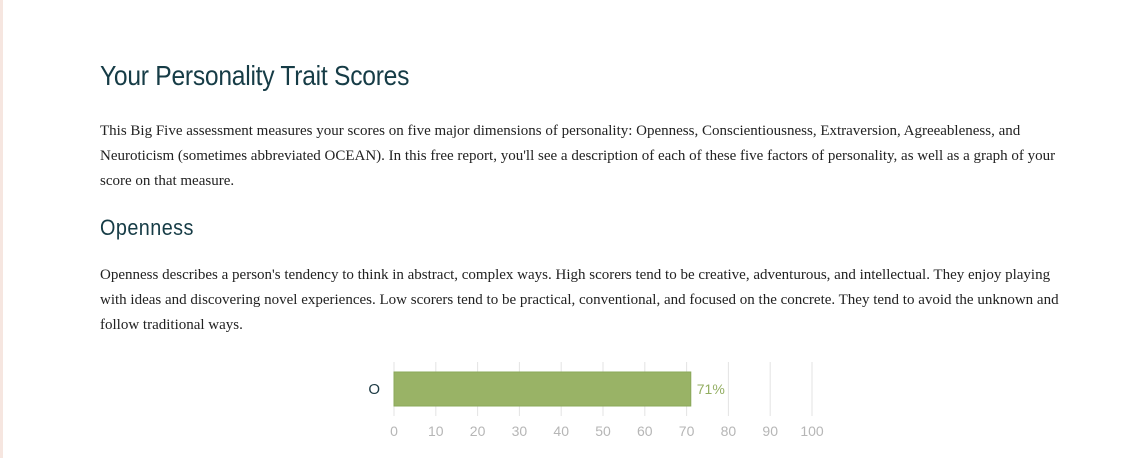 The width and height of the screenshot is (1146, 458). Describe the element at coordinates (687, 431) in the screenshot. I see `x-tick-label-70: 70` at that location.